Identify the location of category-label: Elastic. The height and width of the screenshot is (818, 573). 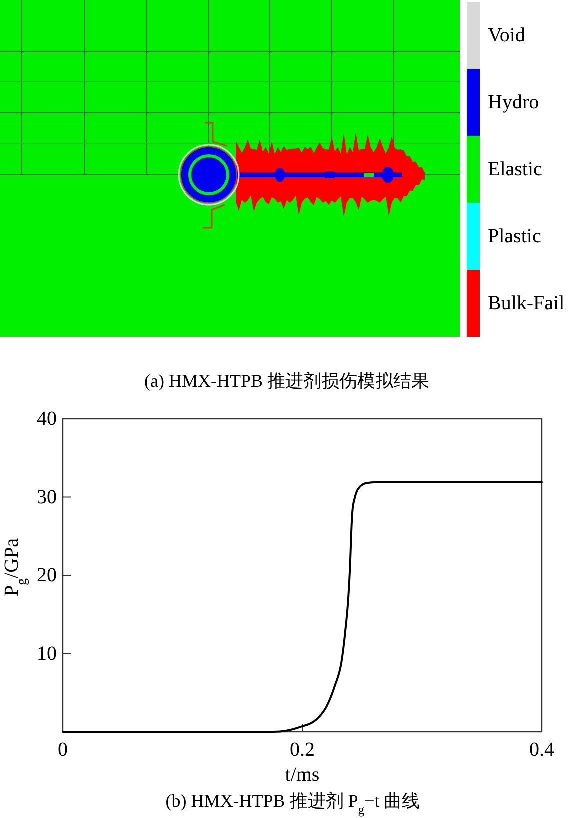
(515, 169).